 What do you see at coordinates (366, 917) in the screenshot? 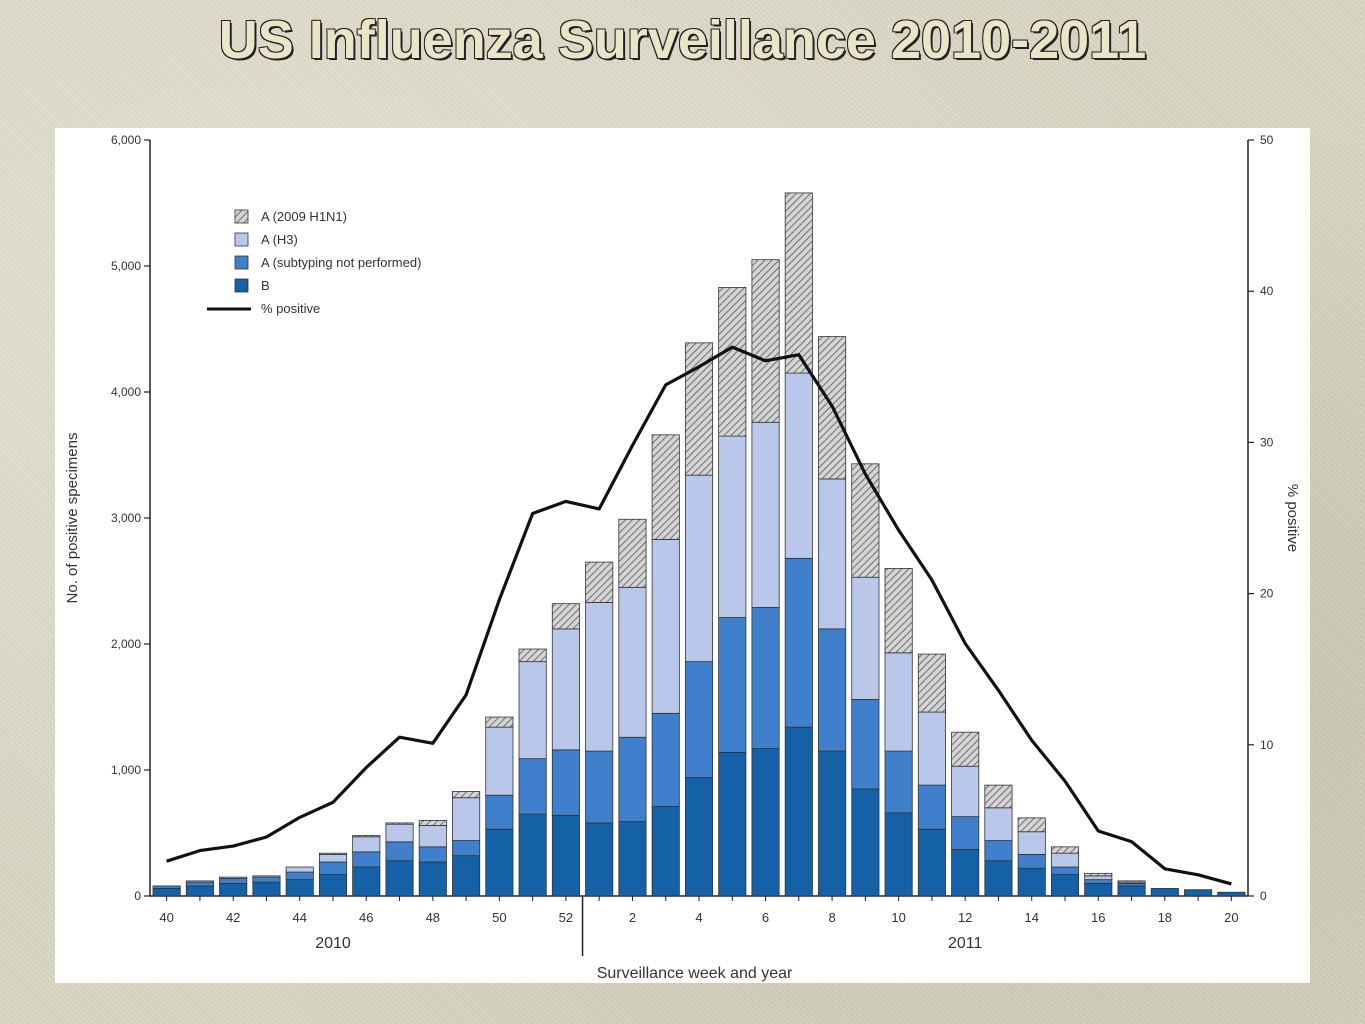
I see `x-tick-label: 46` at bounding box center [366, 917].